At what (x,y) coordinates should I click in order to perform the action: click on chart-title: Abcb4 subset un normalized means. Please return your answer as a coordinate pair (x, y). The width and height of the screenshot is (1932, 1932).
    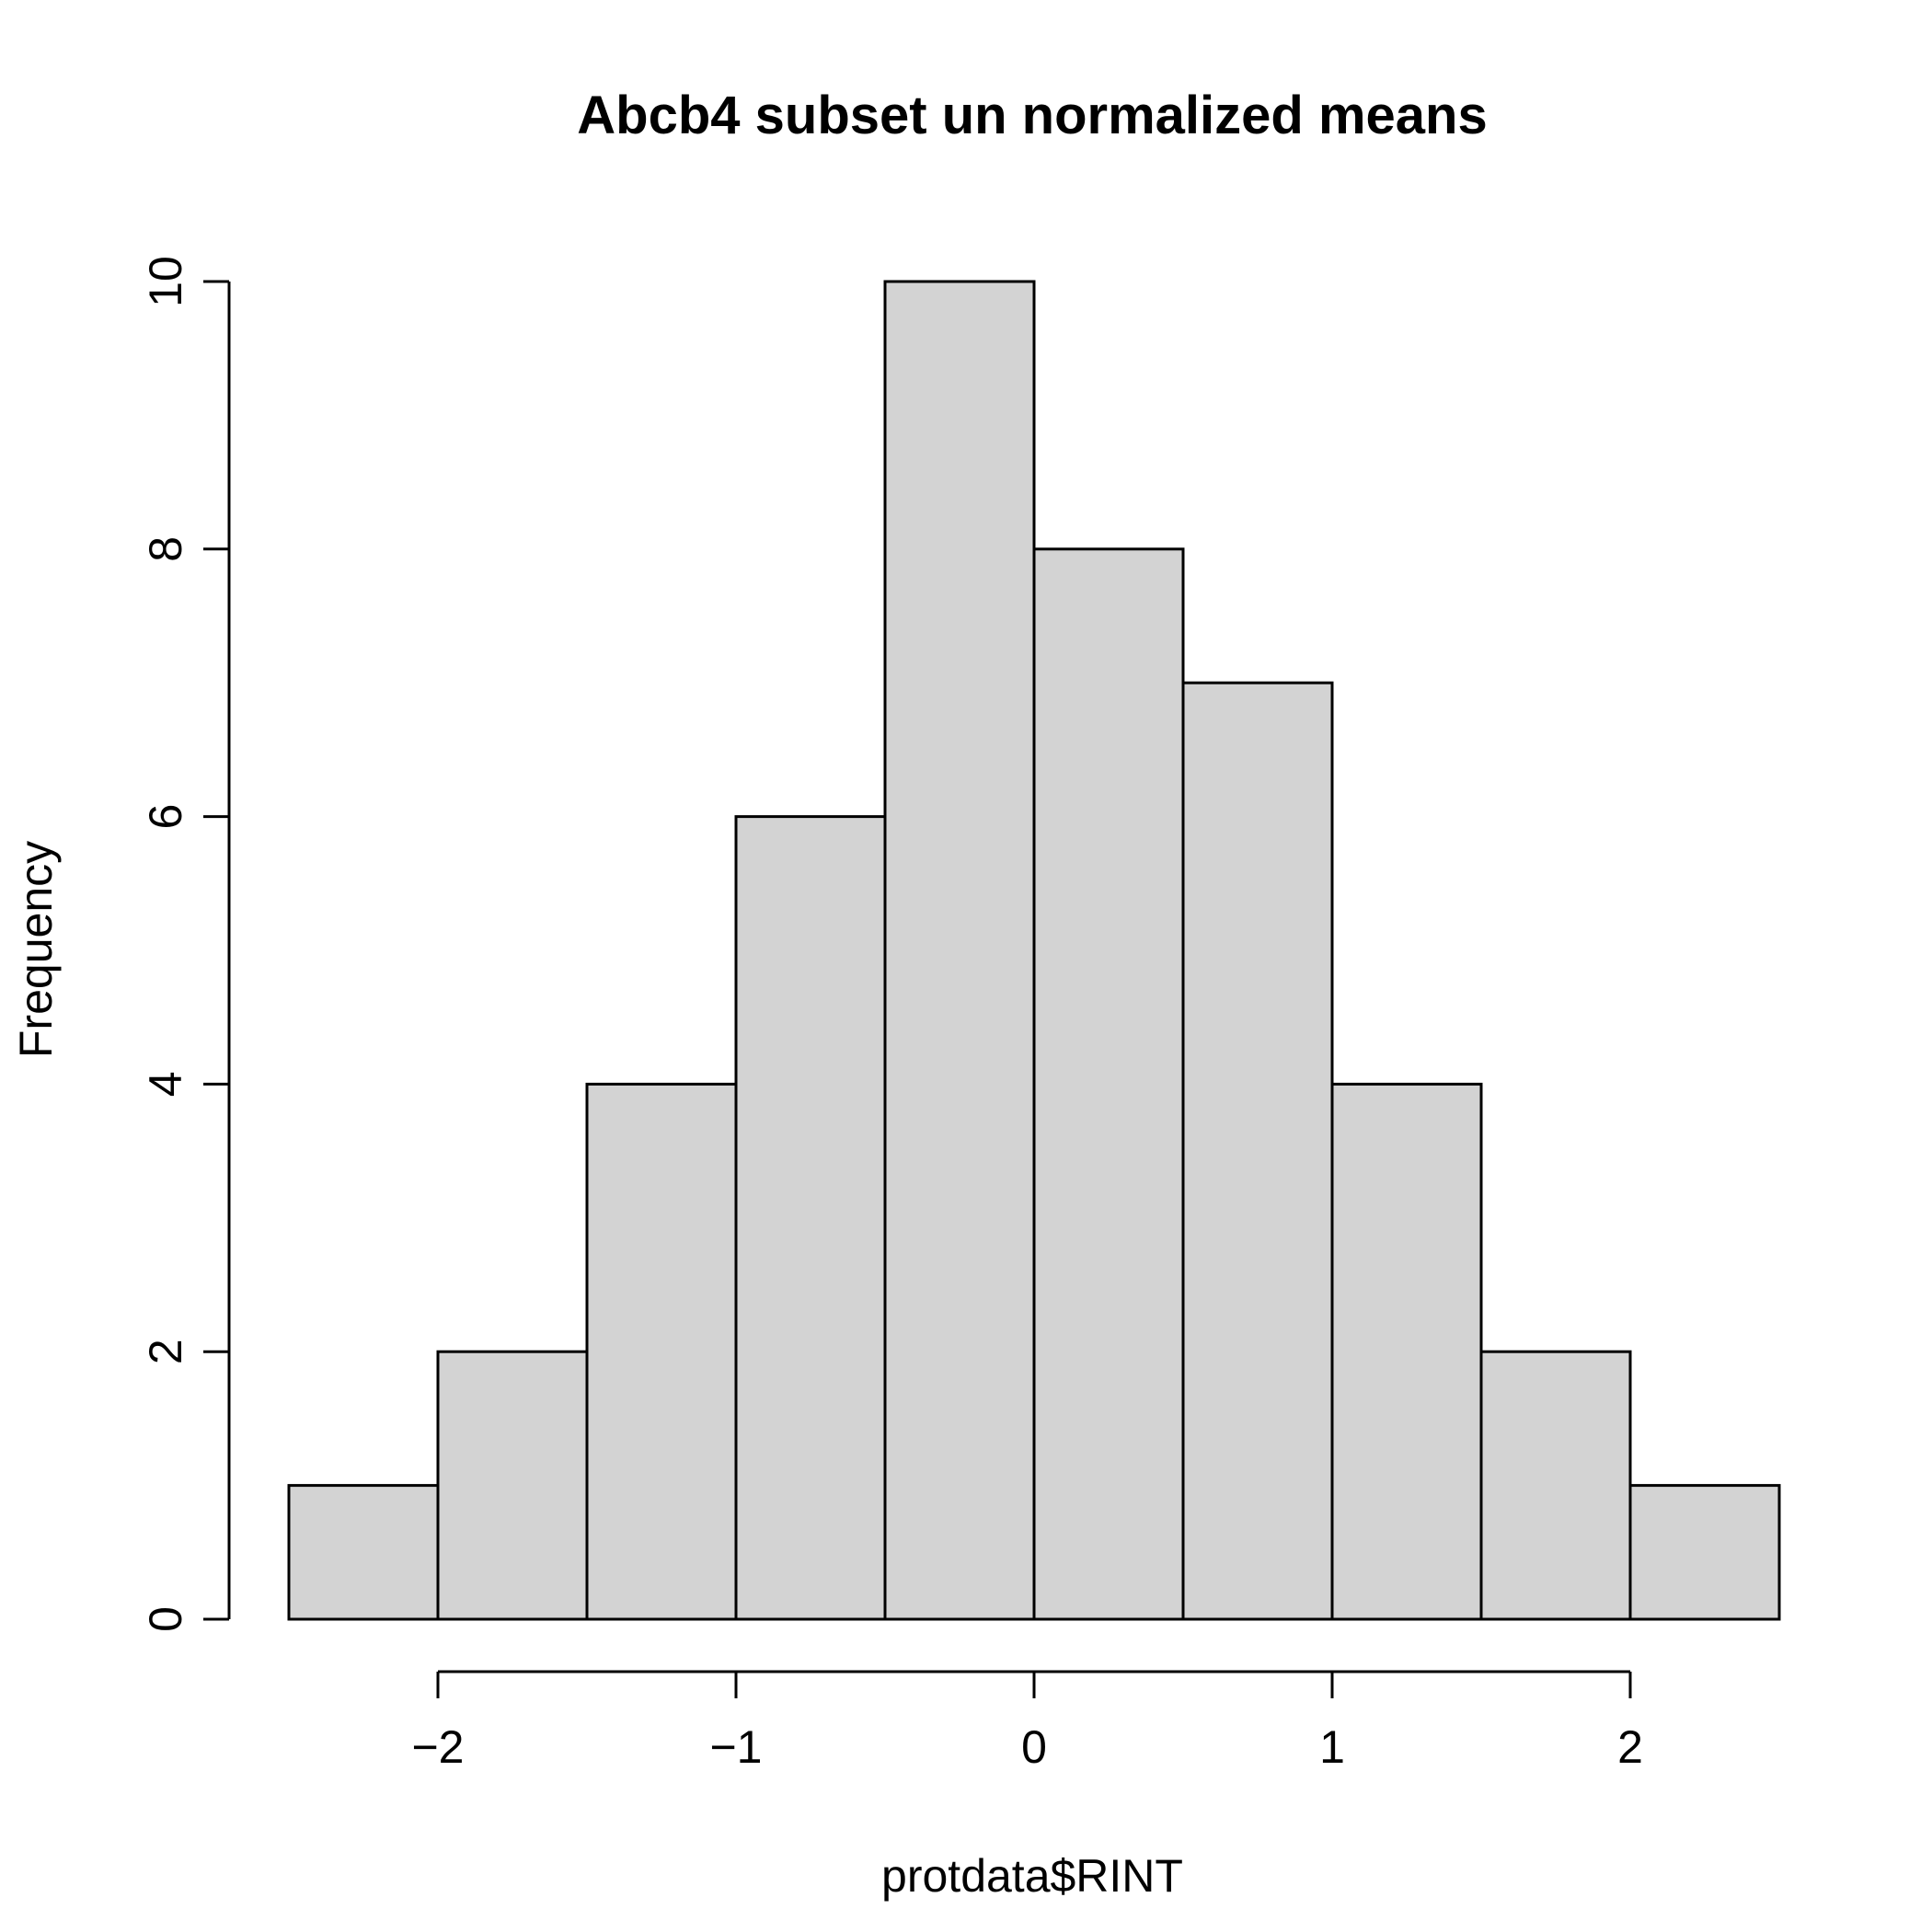
    Looking at the image, I should click on (1032, 115).